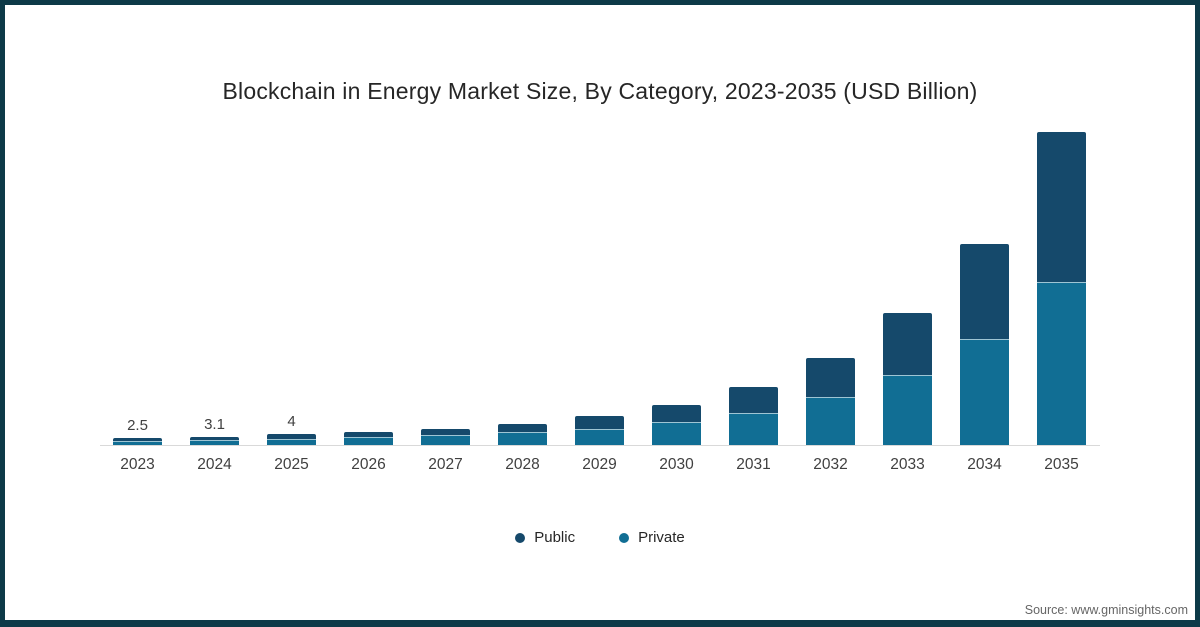  Describe the element at coordinates (214, 464) in the screenshot. I see `x-axis-tick-label: 2024` at that location.